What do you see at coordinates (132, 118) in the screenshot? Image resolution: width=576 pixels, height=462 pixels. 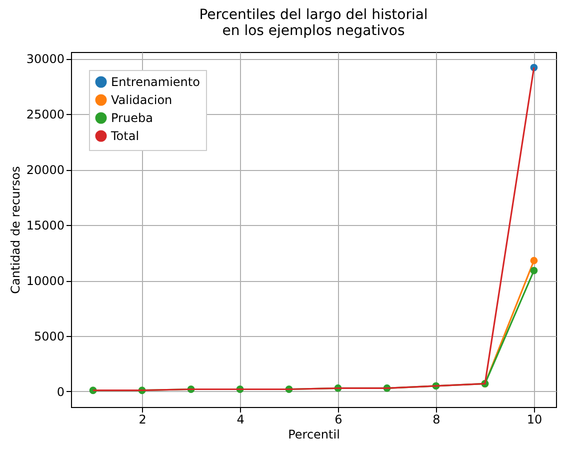 I see `legend-label: Prueba` at bounding box center [132, 118].